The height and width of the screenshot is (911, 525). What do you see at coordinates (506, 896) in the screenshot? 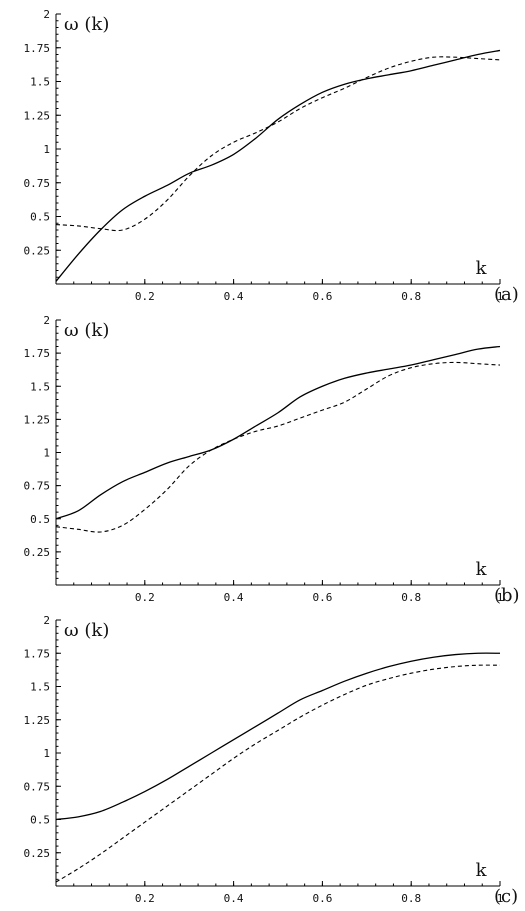
I see `panel-label: (c)` at bounding box center [506, 896].